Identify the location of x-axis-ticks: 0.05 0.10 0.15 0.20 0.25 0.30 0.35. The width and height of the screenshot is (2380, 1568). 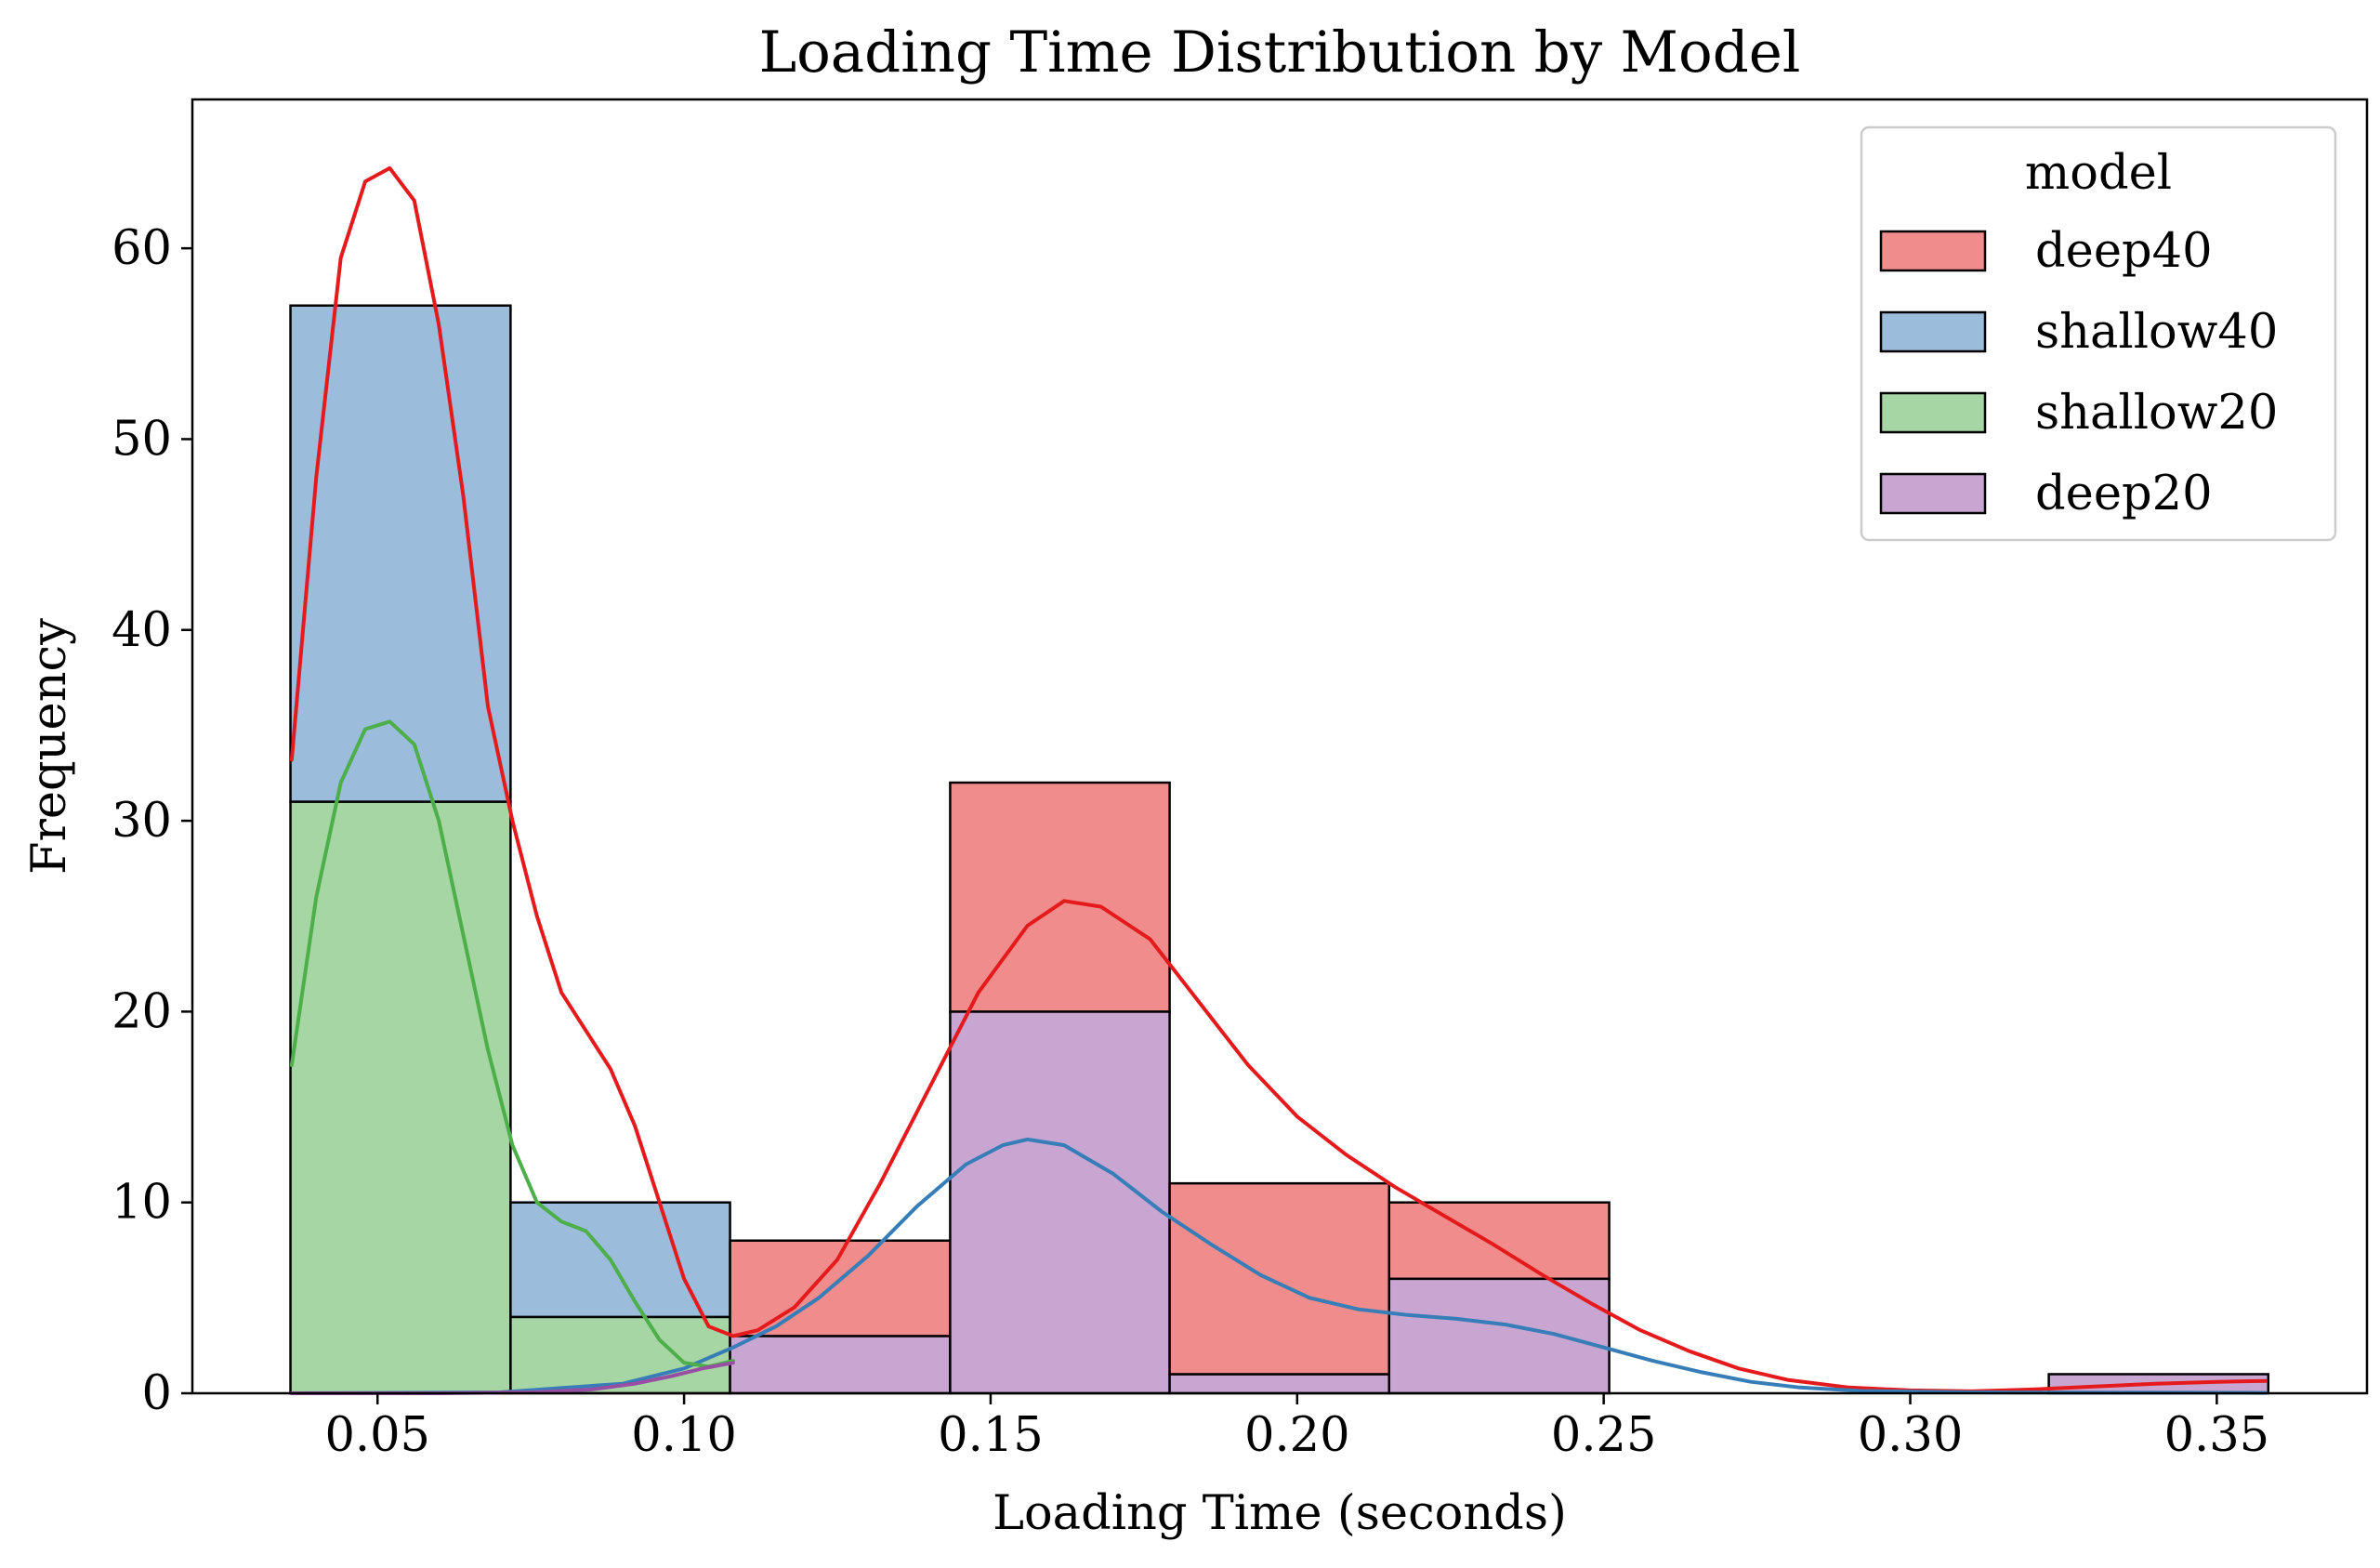
(1296, 1428).